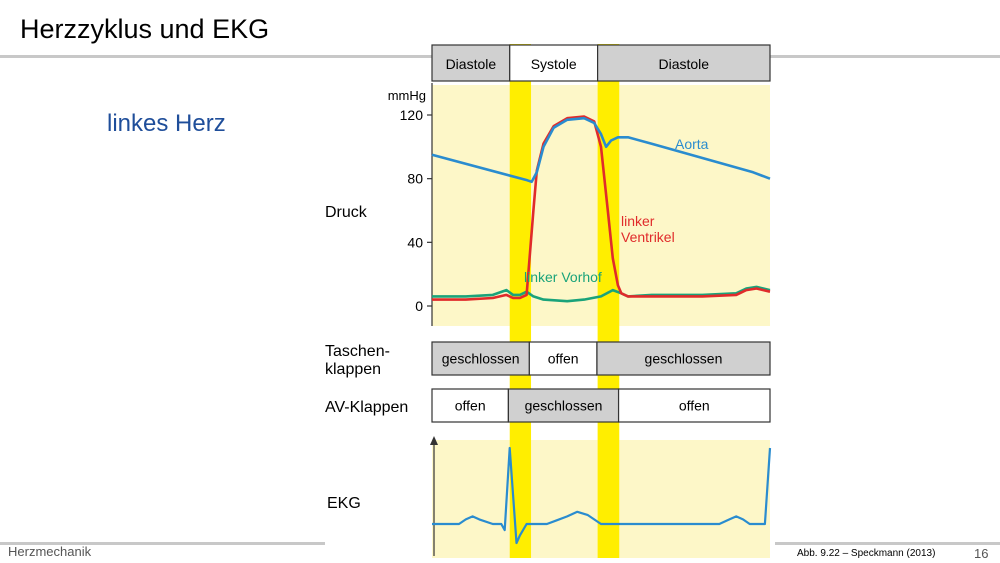  I want to click on series-label-aorta: Aorta, so click(692, 144).